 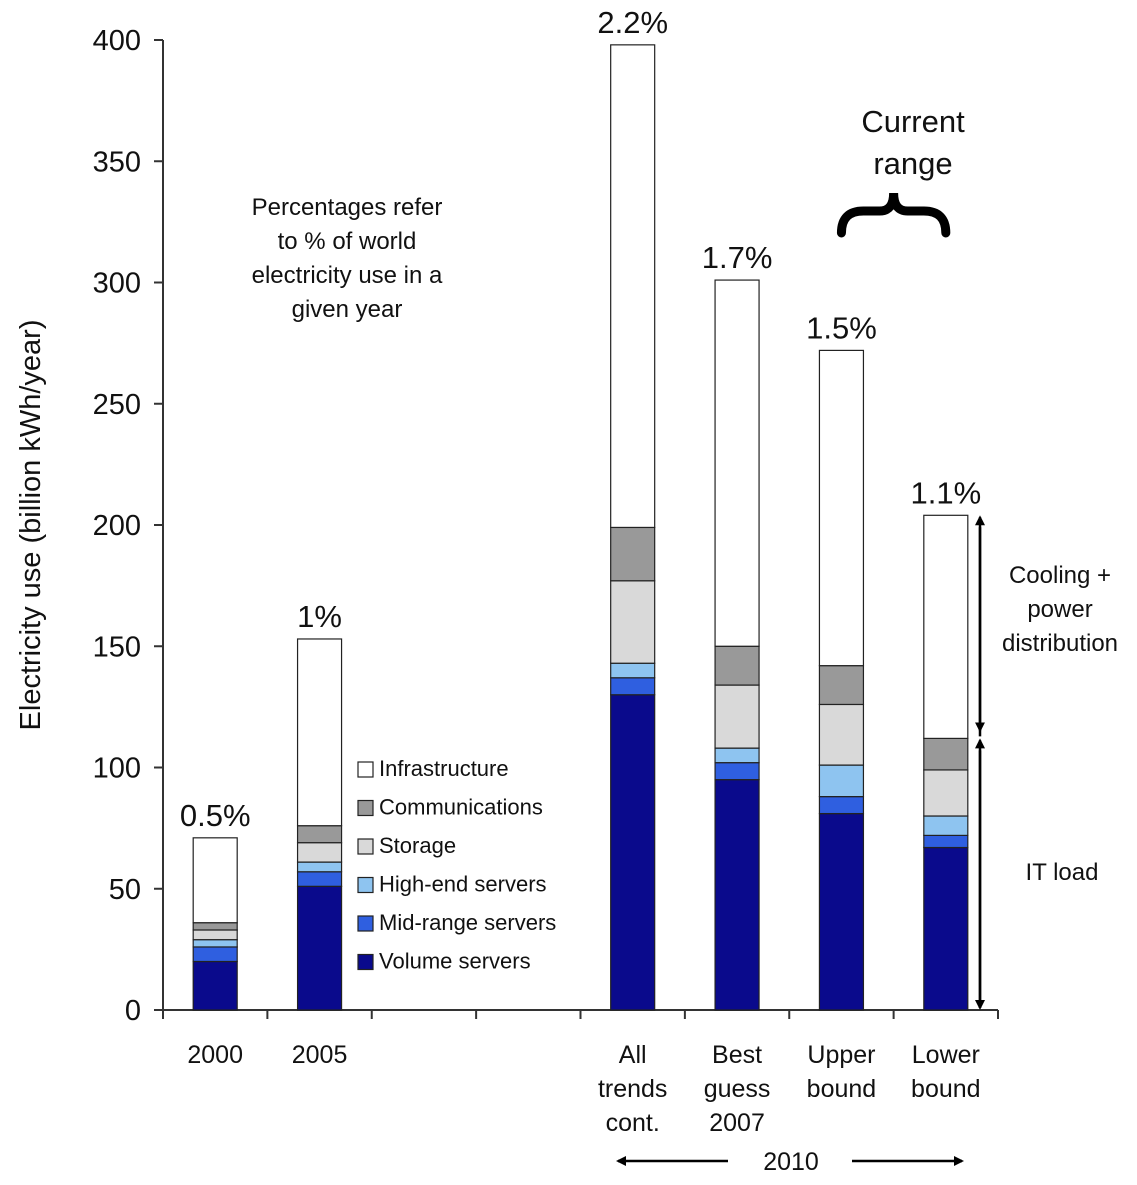 I want to click on percentage-note: electricity use in a, so click(x=347, y=275).